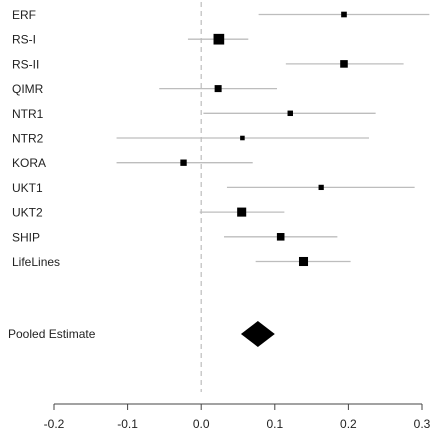  What do you see at coordinates (237, 417) in the screenshot?
I see `x-axis: -0.2 -0.1 0.0 0.1 0.2 0.3` at bounding box center [237, 417].